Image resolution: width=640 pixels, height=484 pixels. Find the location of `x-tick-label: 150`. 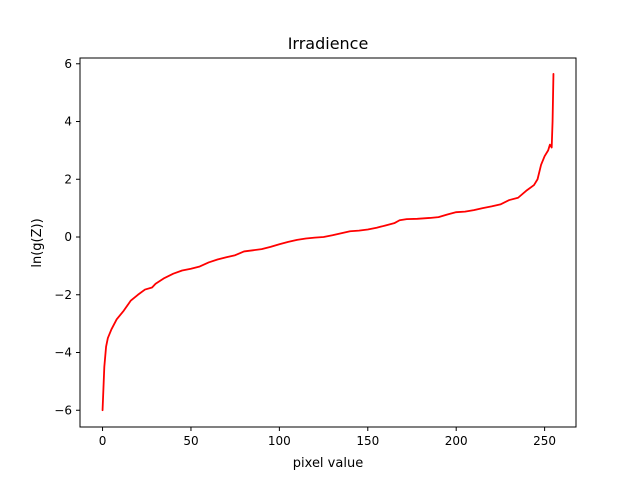

x-tick-label: 150 is located at coordinates (367, 441).